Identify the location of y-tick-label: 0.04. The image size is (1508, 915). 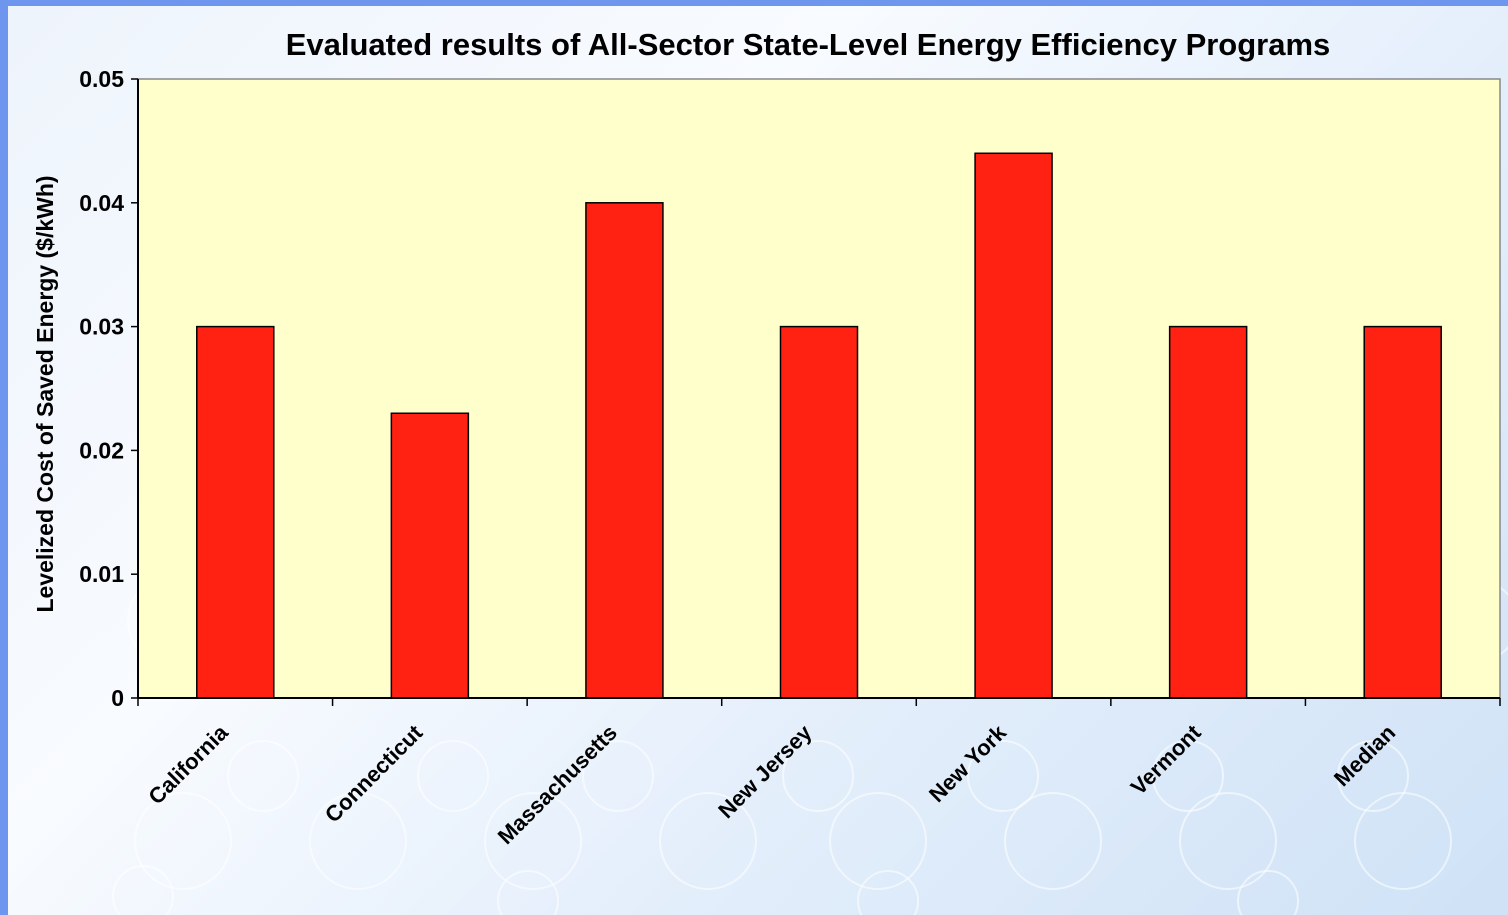
(101, 203).